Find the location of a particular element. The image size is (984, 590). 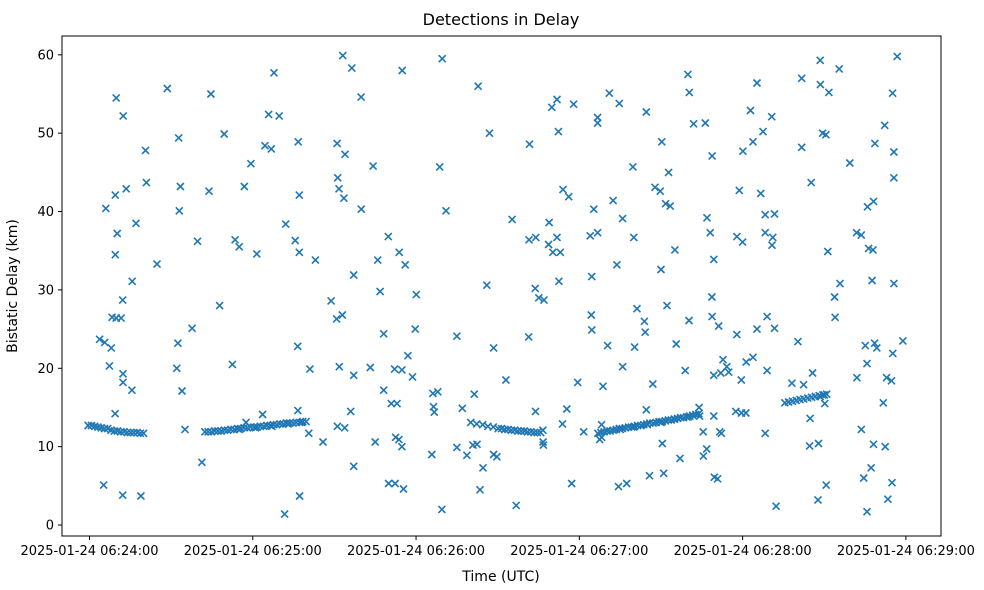

y-tick-label: 0 is located at coordinates (50, 526).